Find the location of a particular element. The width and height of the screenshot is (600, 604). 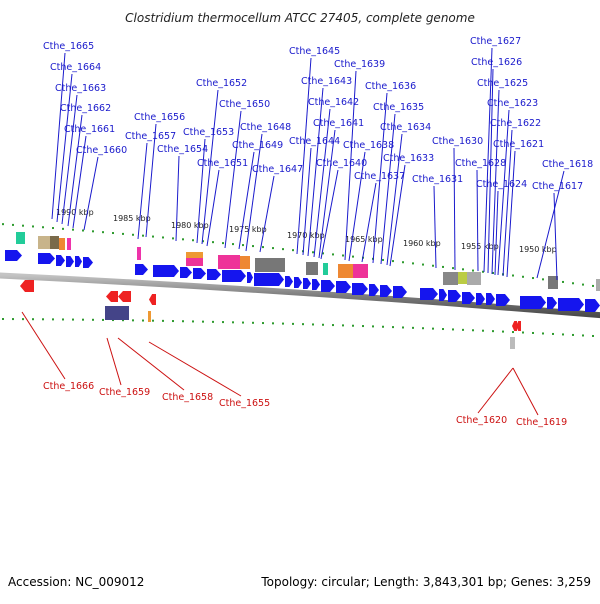

gene-label-cthe-1655: Cthe_1655 is located at coordinates (244, 403).